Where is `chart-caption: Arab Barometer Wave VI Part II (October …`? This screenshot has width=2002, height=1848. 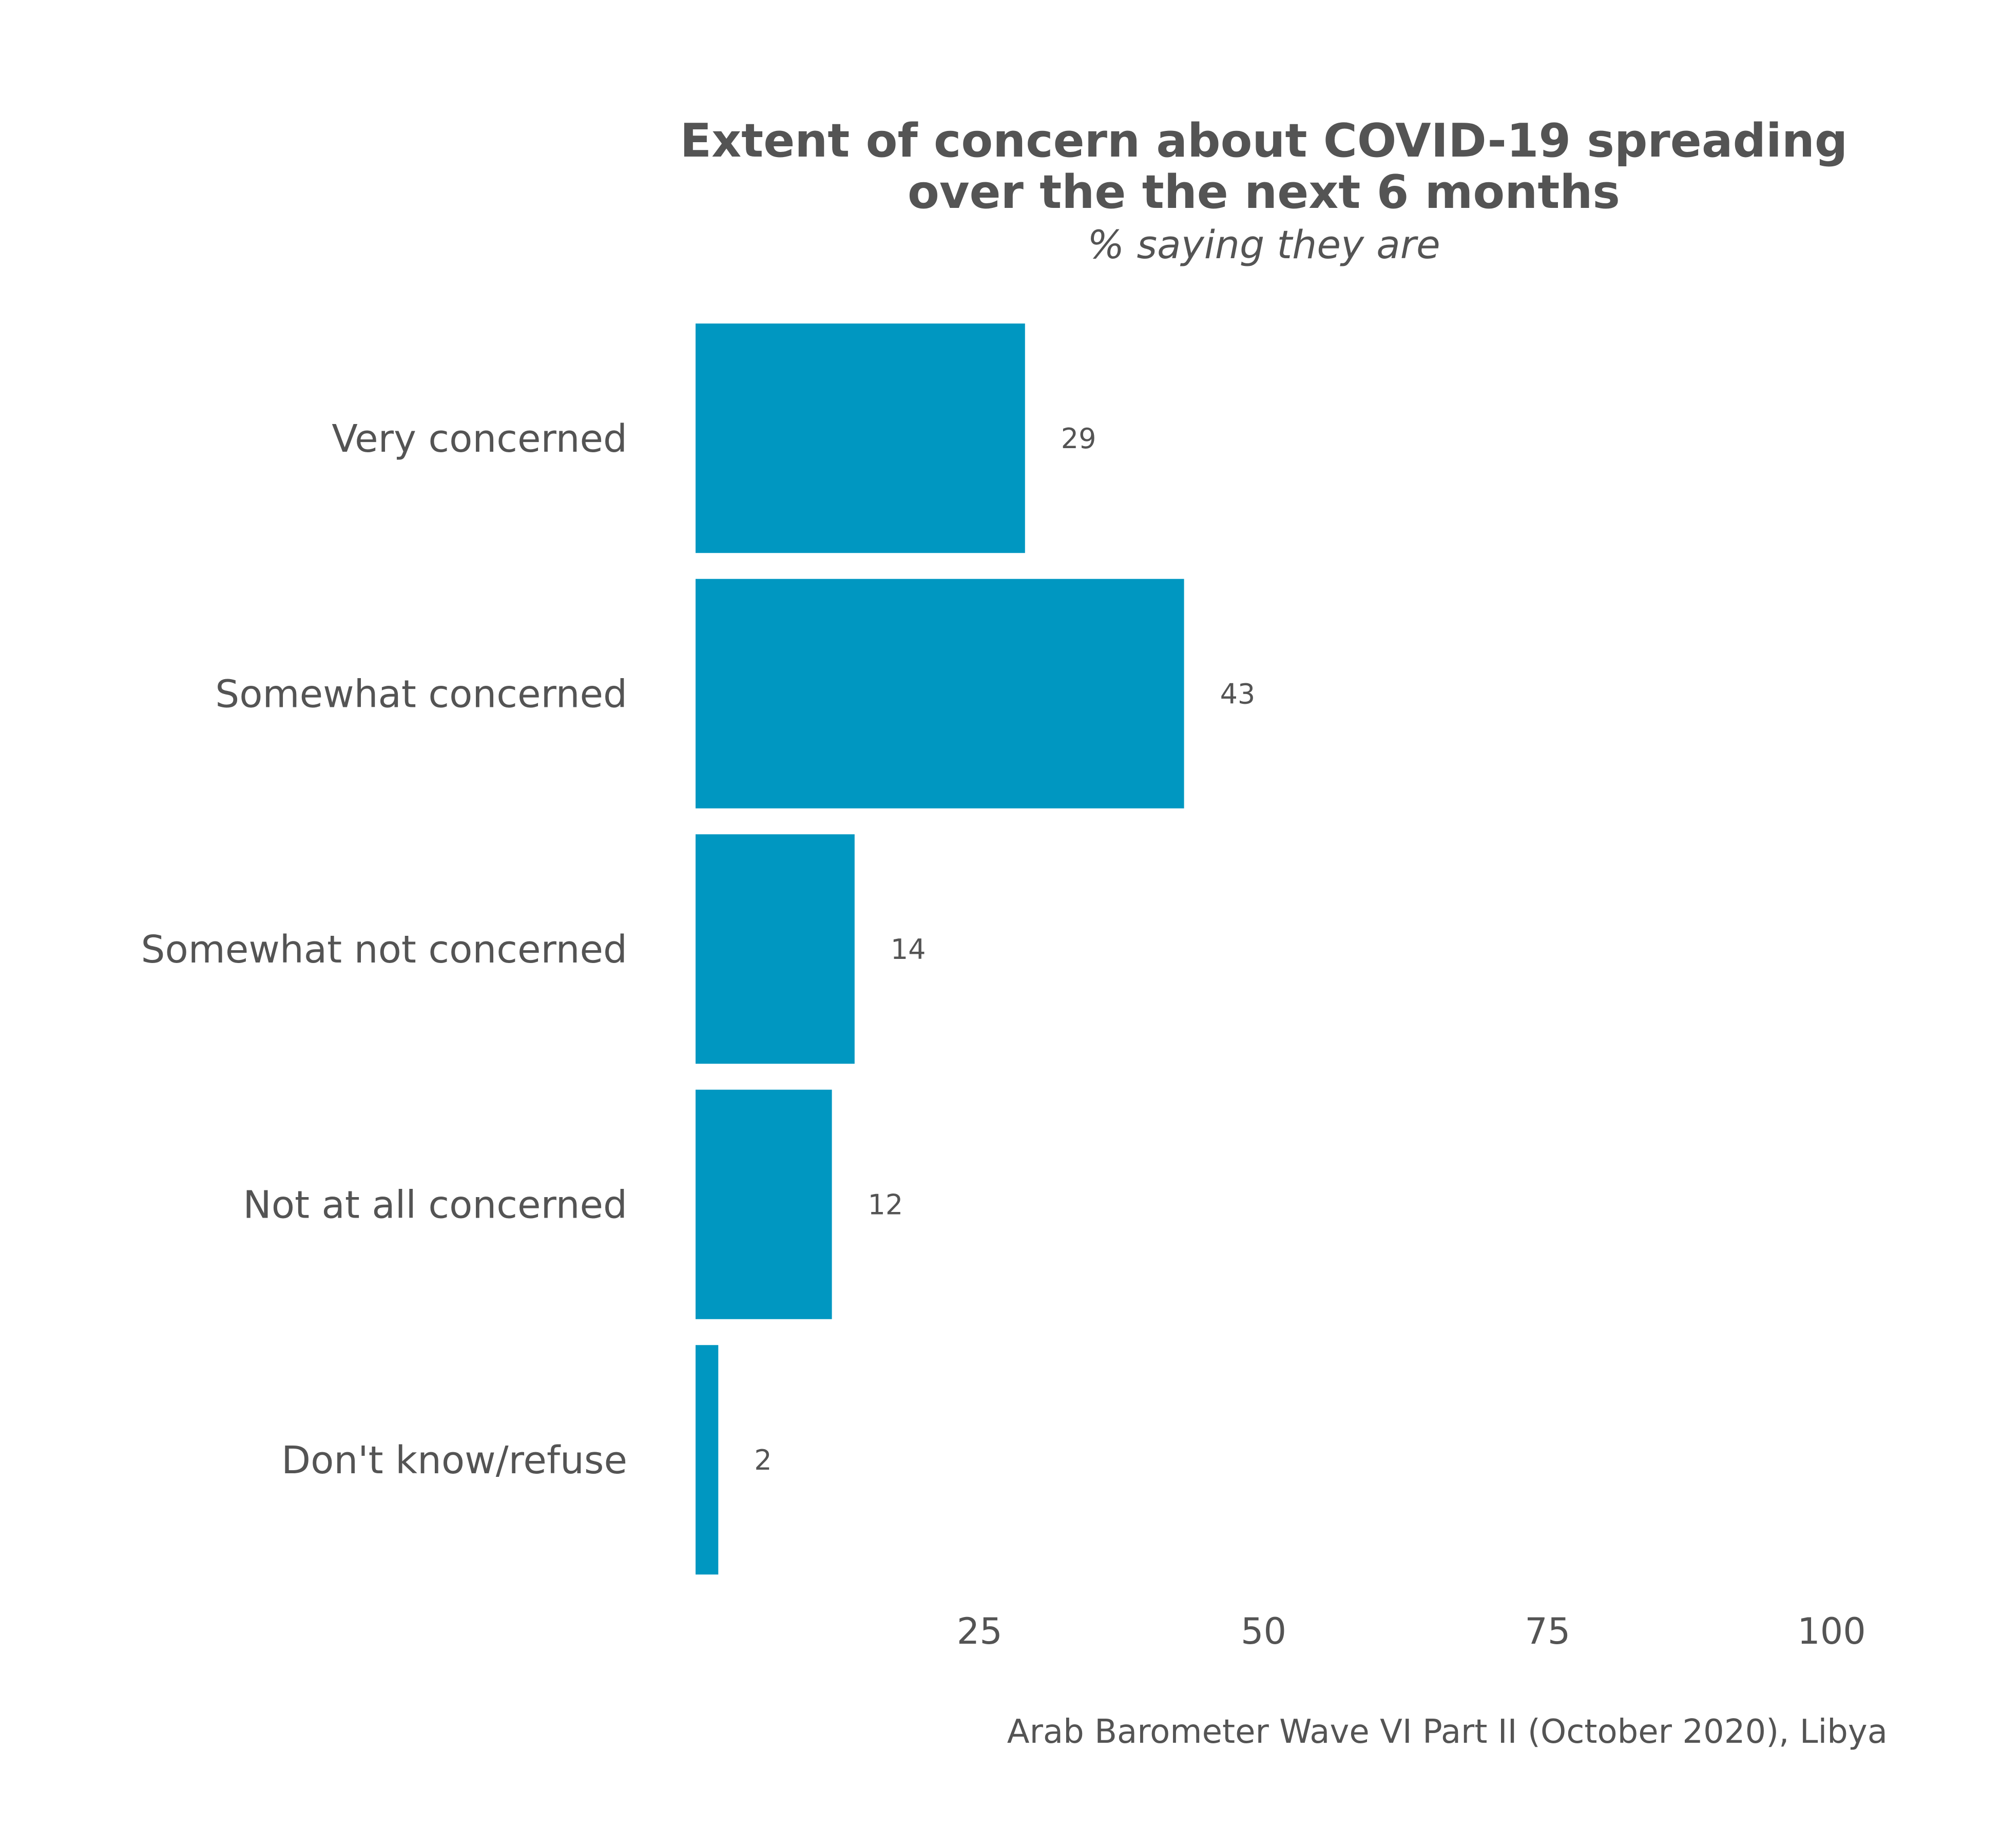
chart-caption: Arab Barometer Wave VI Part II (October … is located at coordinates (1447, 1732).